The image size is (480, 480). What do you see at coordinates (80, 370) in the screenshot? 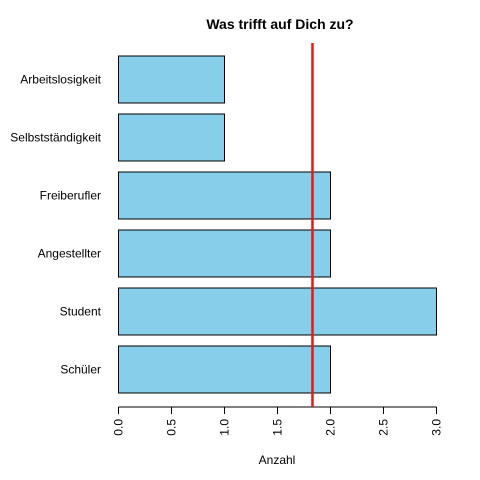
I see `category-label: Schüler` at bounding box center [80, 370].